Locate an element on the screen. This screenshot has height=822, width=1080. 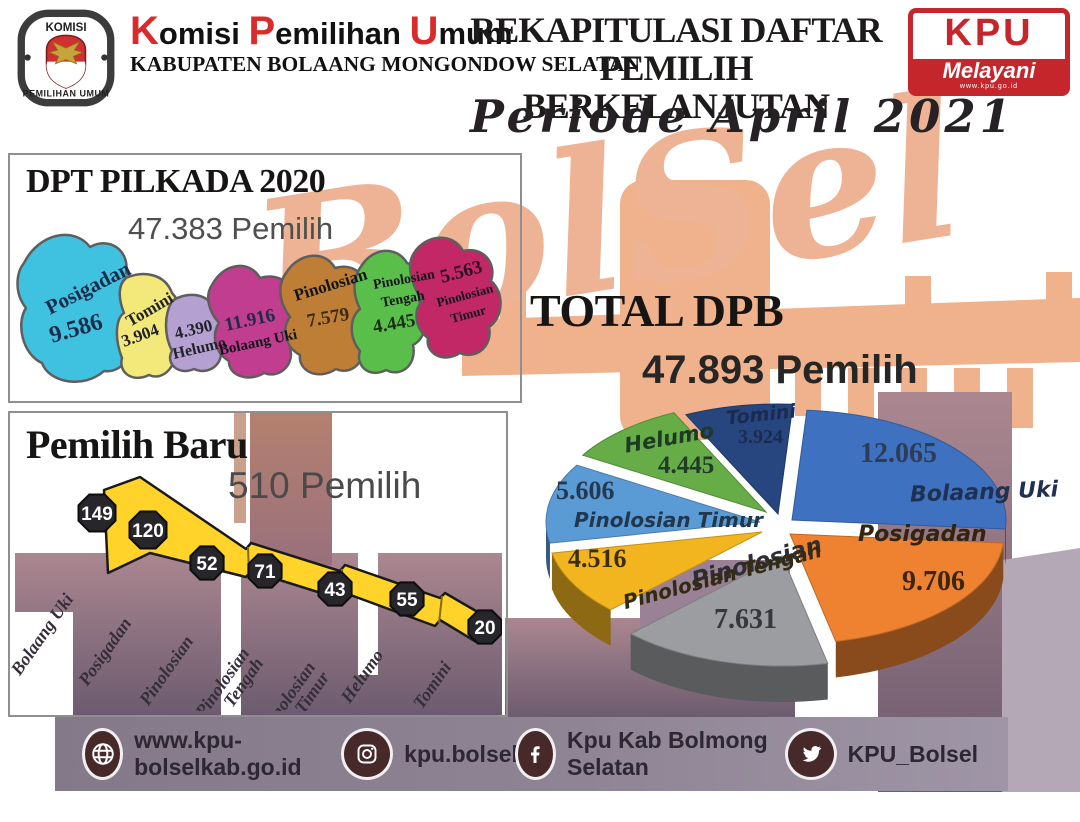
org-cap-p: P is located at coordinates (262, 31).